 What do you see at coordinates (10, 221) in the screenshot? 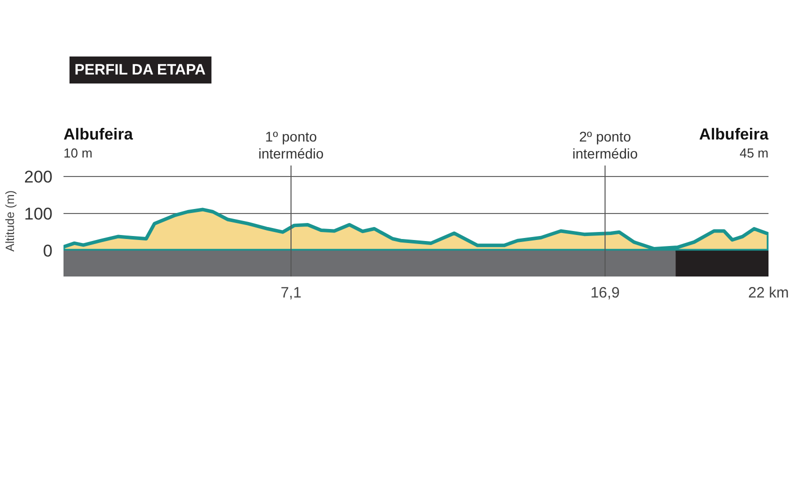
I see `y-axis-title: Altitude (m)` at bounding box center [10, 221].